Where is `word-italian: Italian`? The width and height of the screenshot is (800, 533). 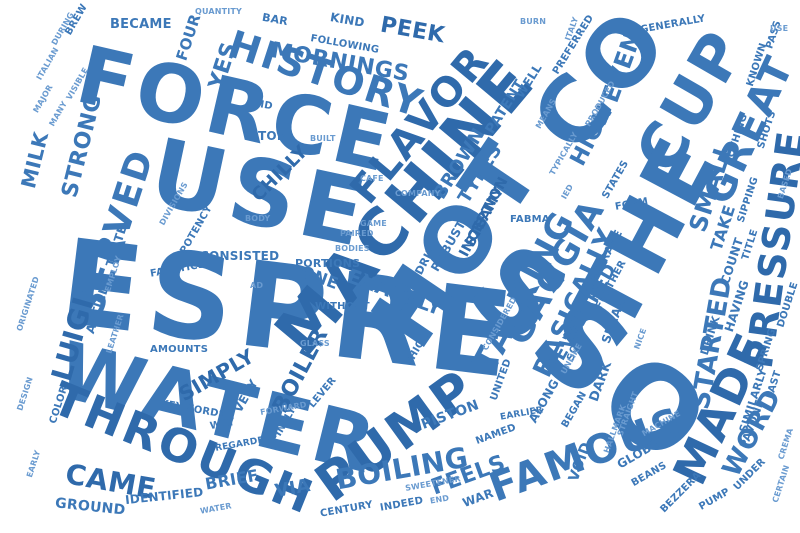
word-italian: Italian is located at coordinates (48, 63).